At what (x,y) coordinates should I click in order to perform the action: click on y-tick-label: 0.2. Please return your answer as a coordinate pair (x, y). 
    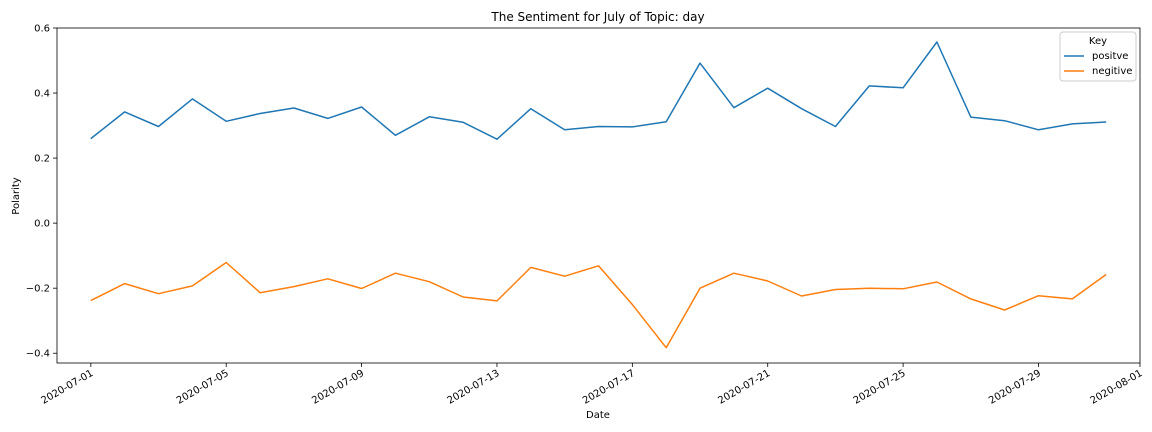
    Looking at the image, I should click on (42, 159).